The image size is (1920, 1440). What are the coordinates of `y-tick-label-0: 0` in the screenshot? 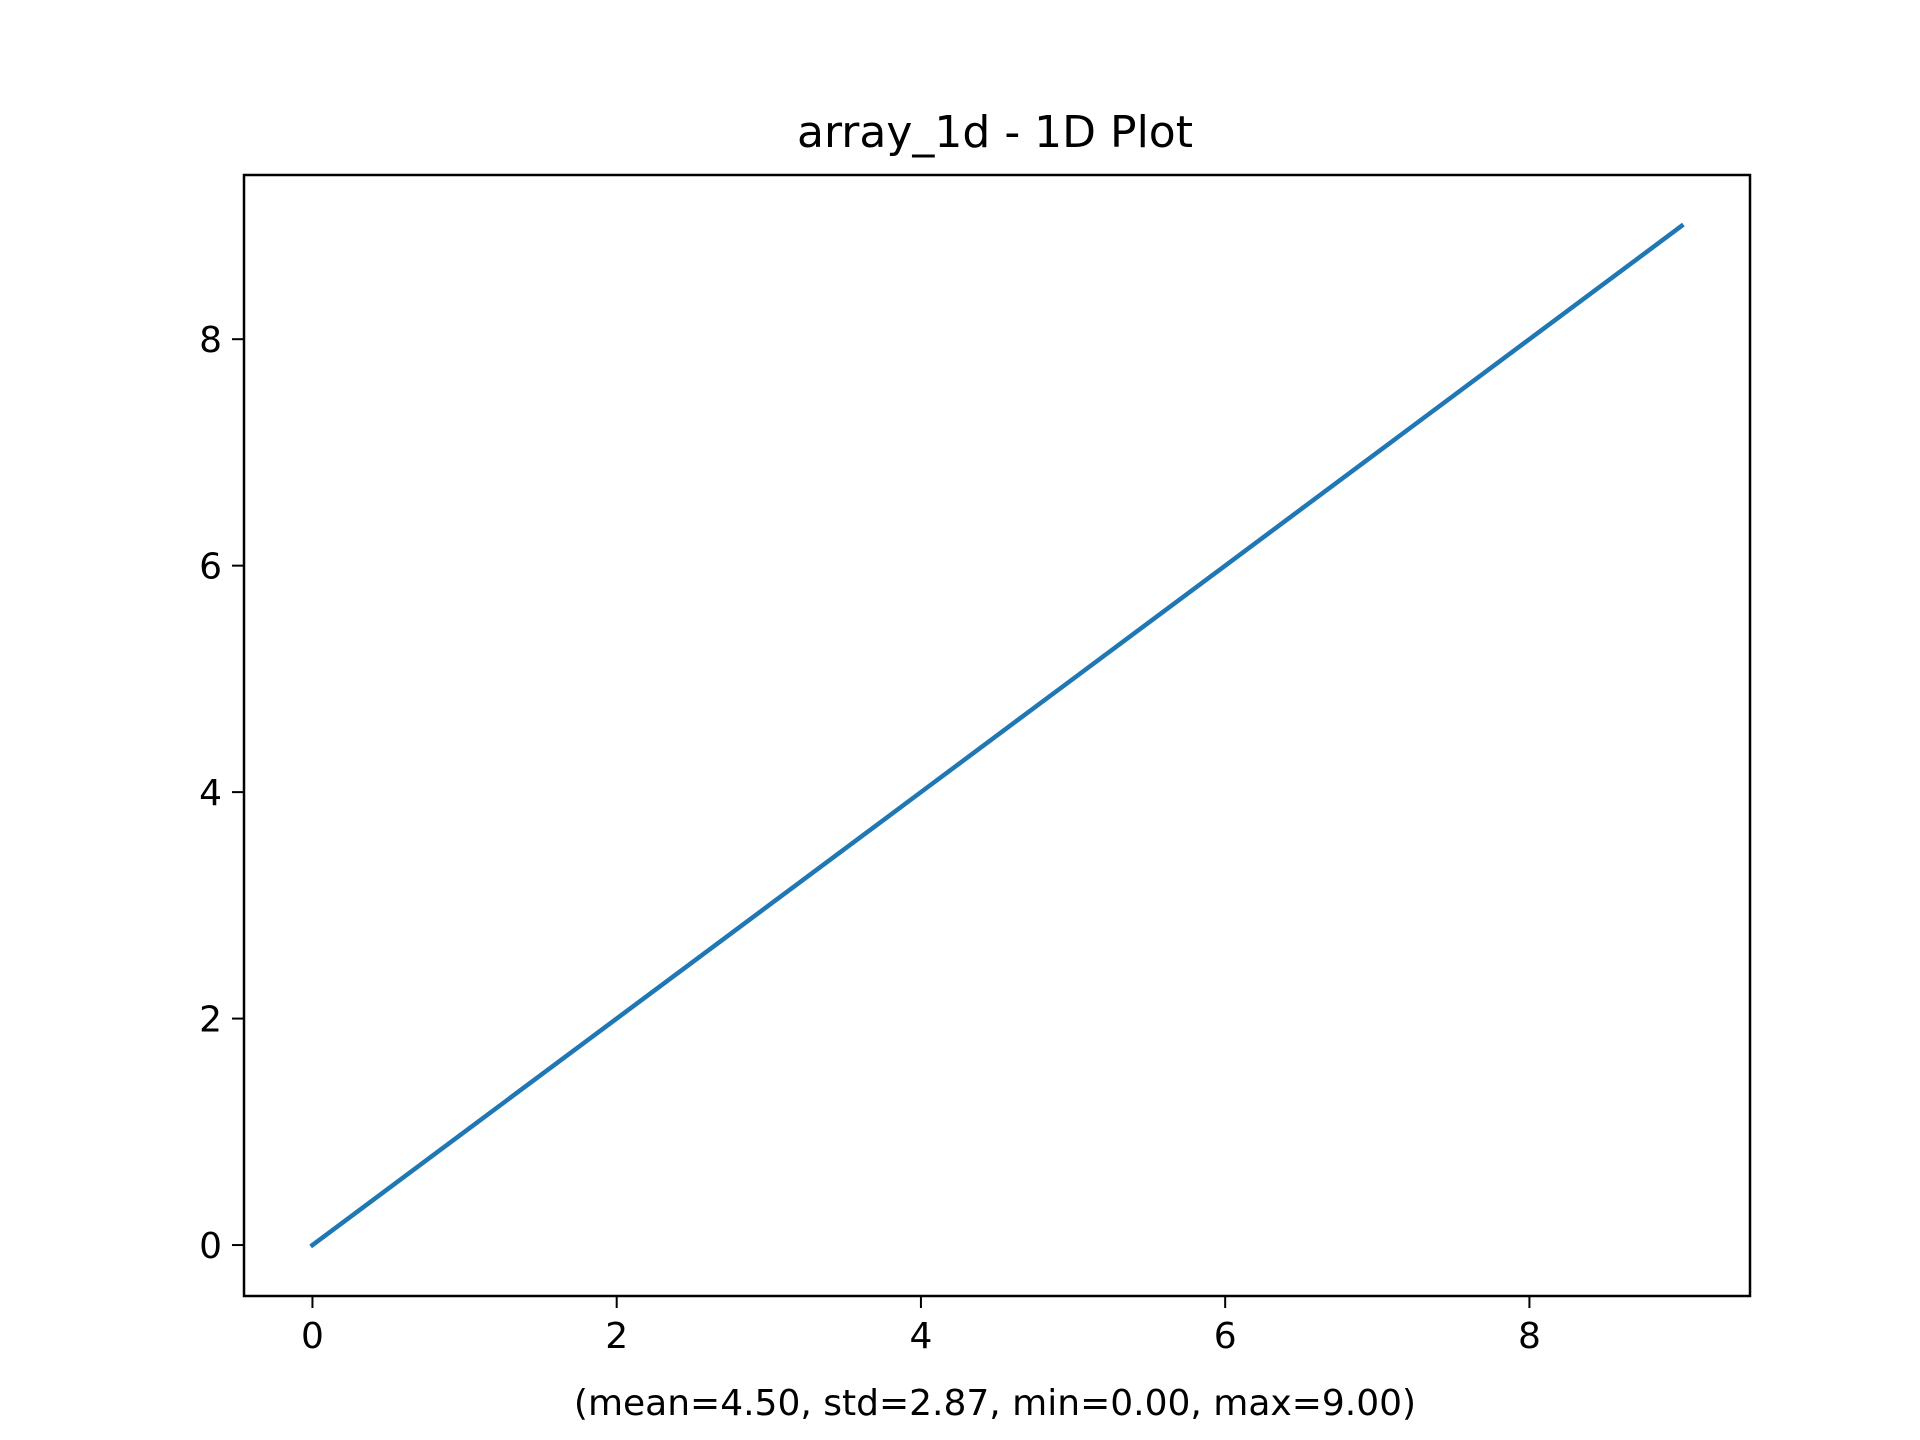 It's located at (210, 1246).